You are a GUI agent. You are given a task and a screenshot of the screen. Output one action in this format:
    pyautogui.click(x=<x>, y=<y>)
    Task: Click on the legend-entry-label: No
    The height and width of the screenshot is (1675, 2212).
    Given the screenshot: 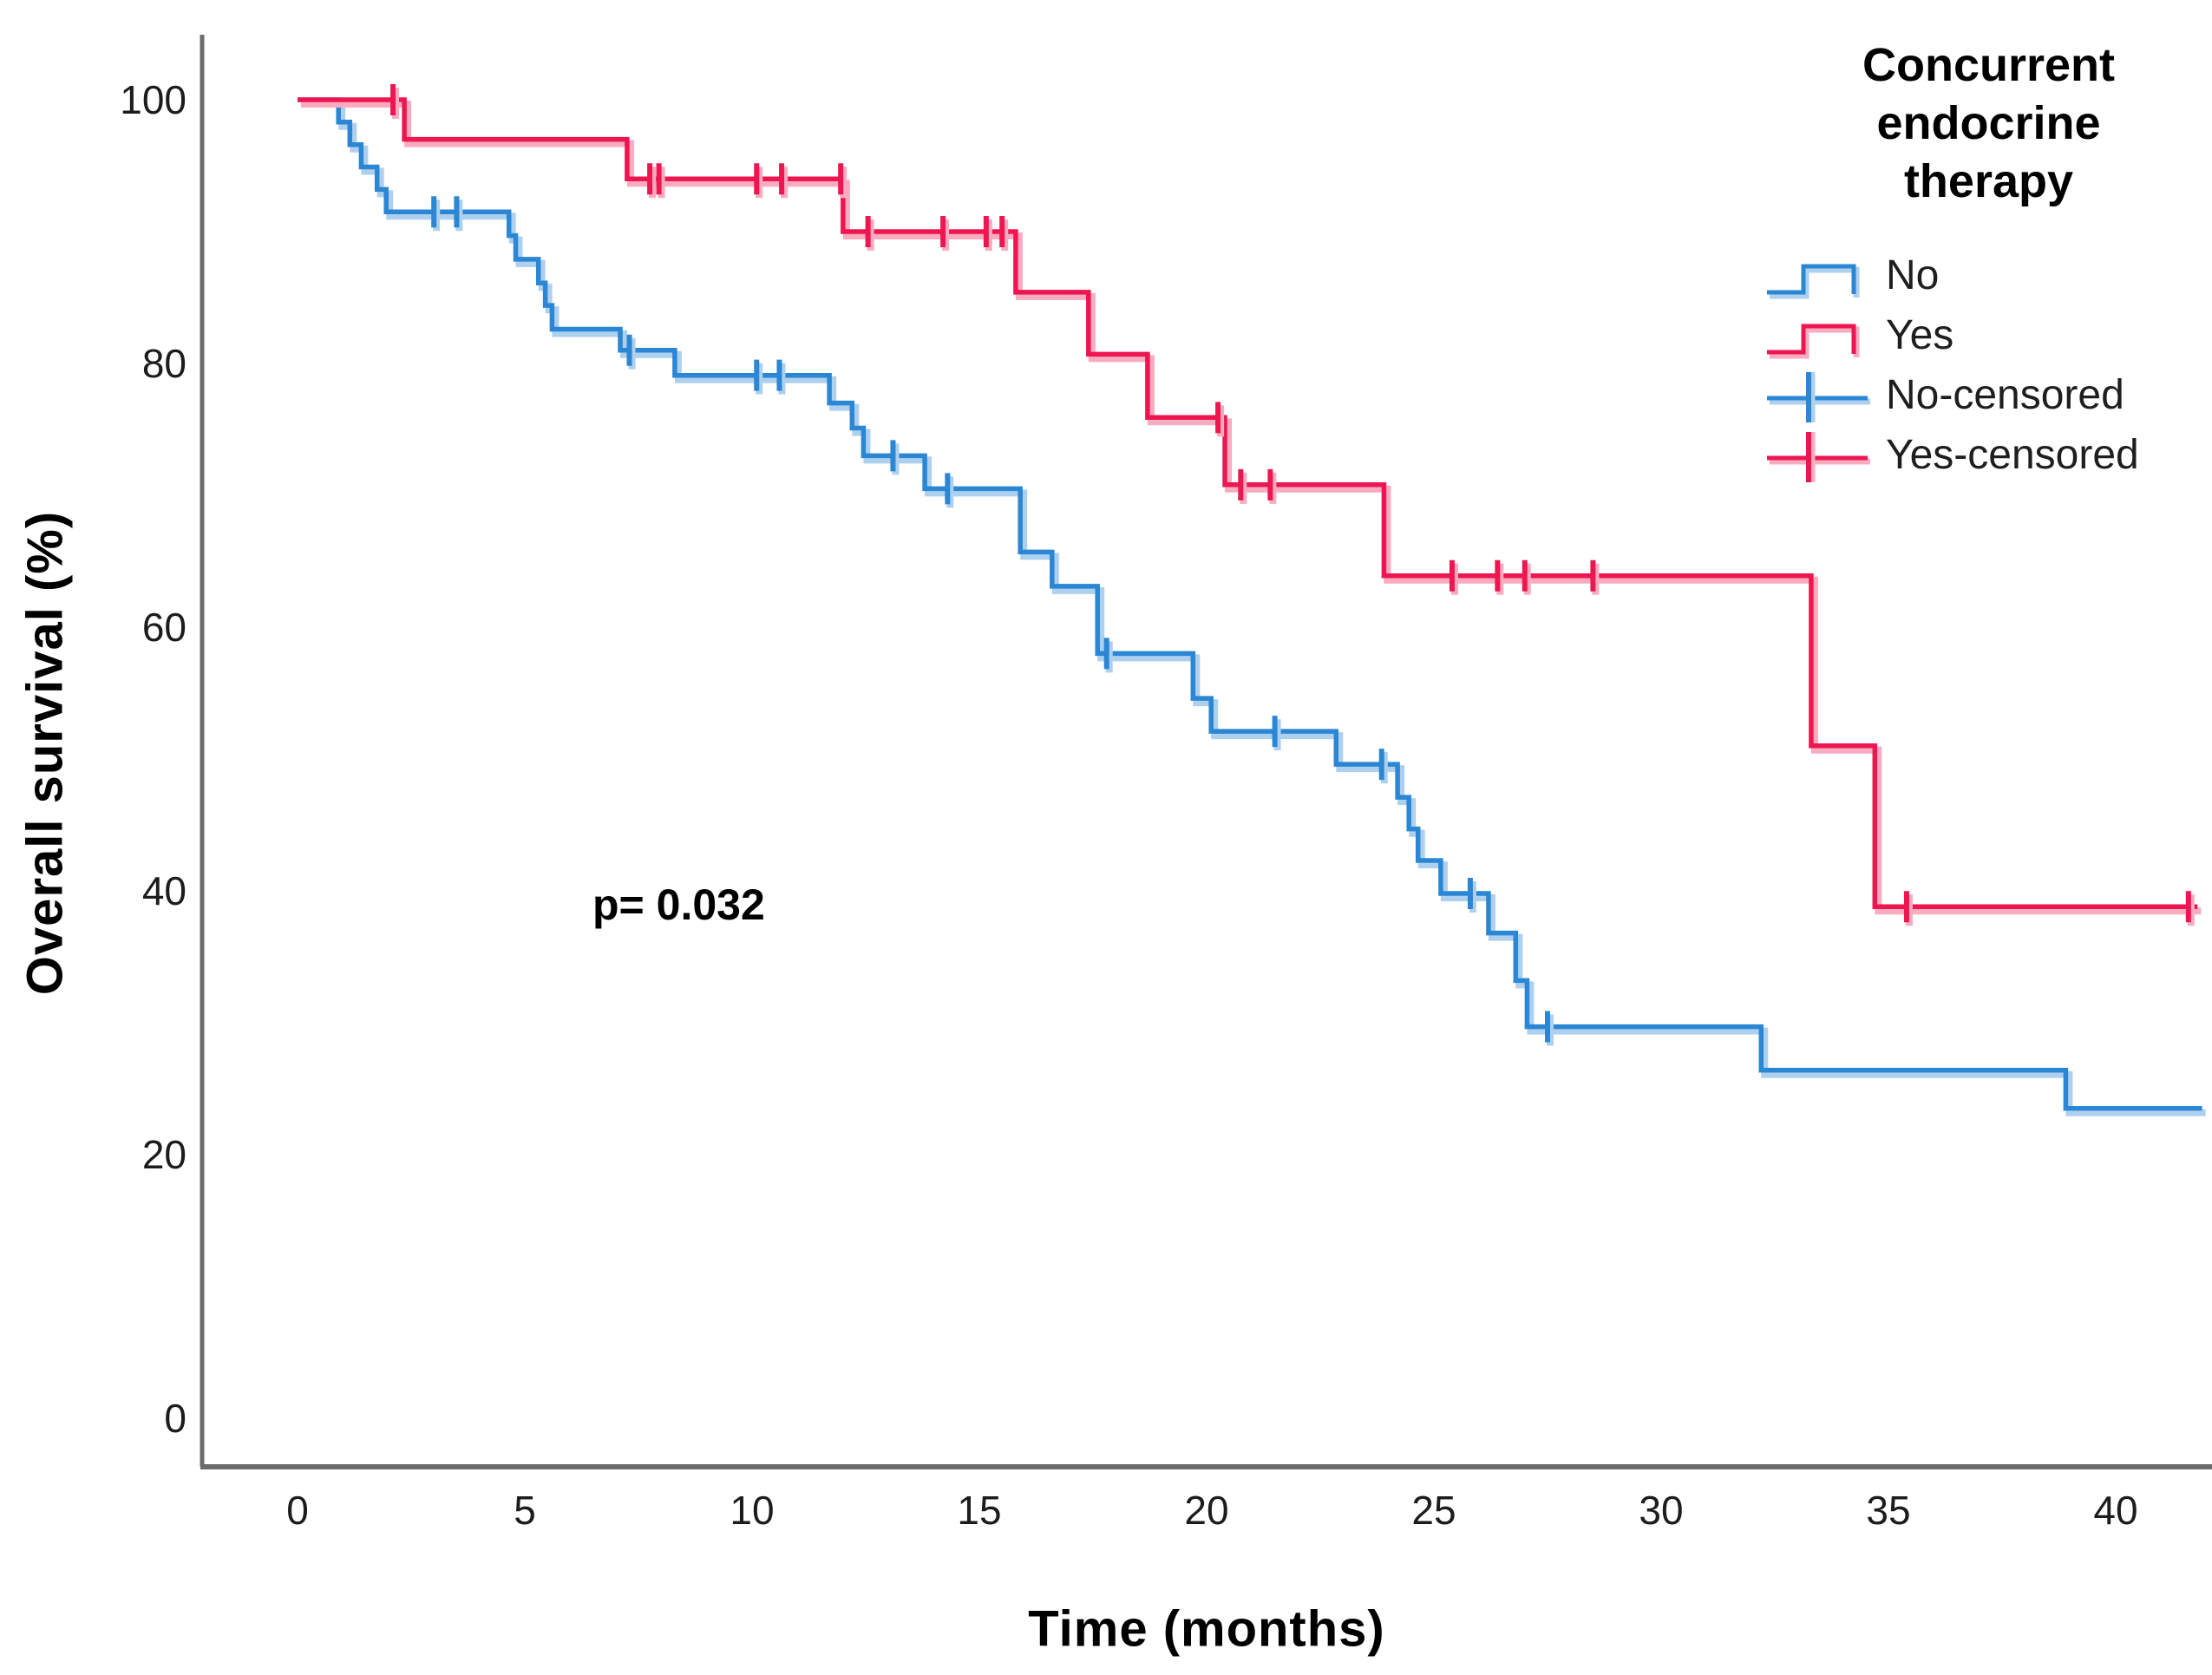 What is the action you would take?
    pyautogui.click(x=1913, y=275)
    